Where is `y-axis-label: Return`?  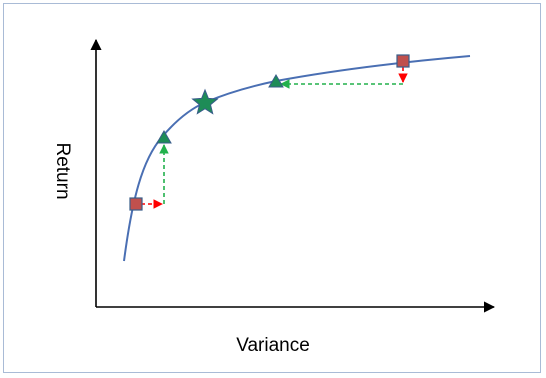
y-axis-label: Return is located at coordinates (62, 170).